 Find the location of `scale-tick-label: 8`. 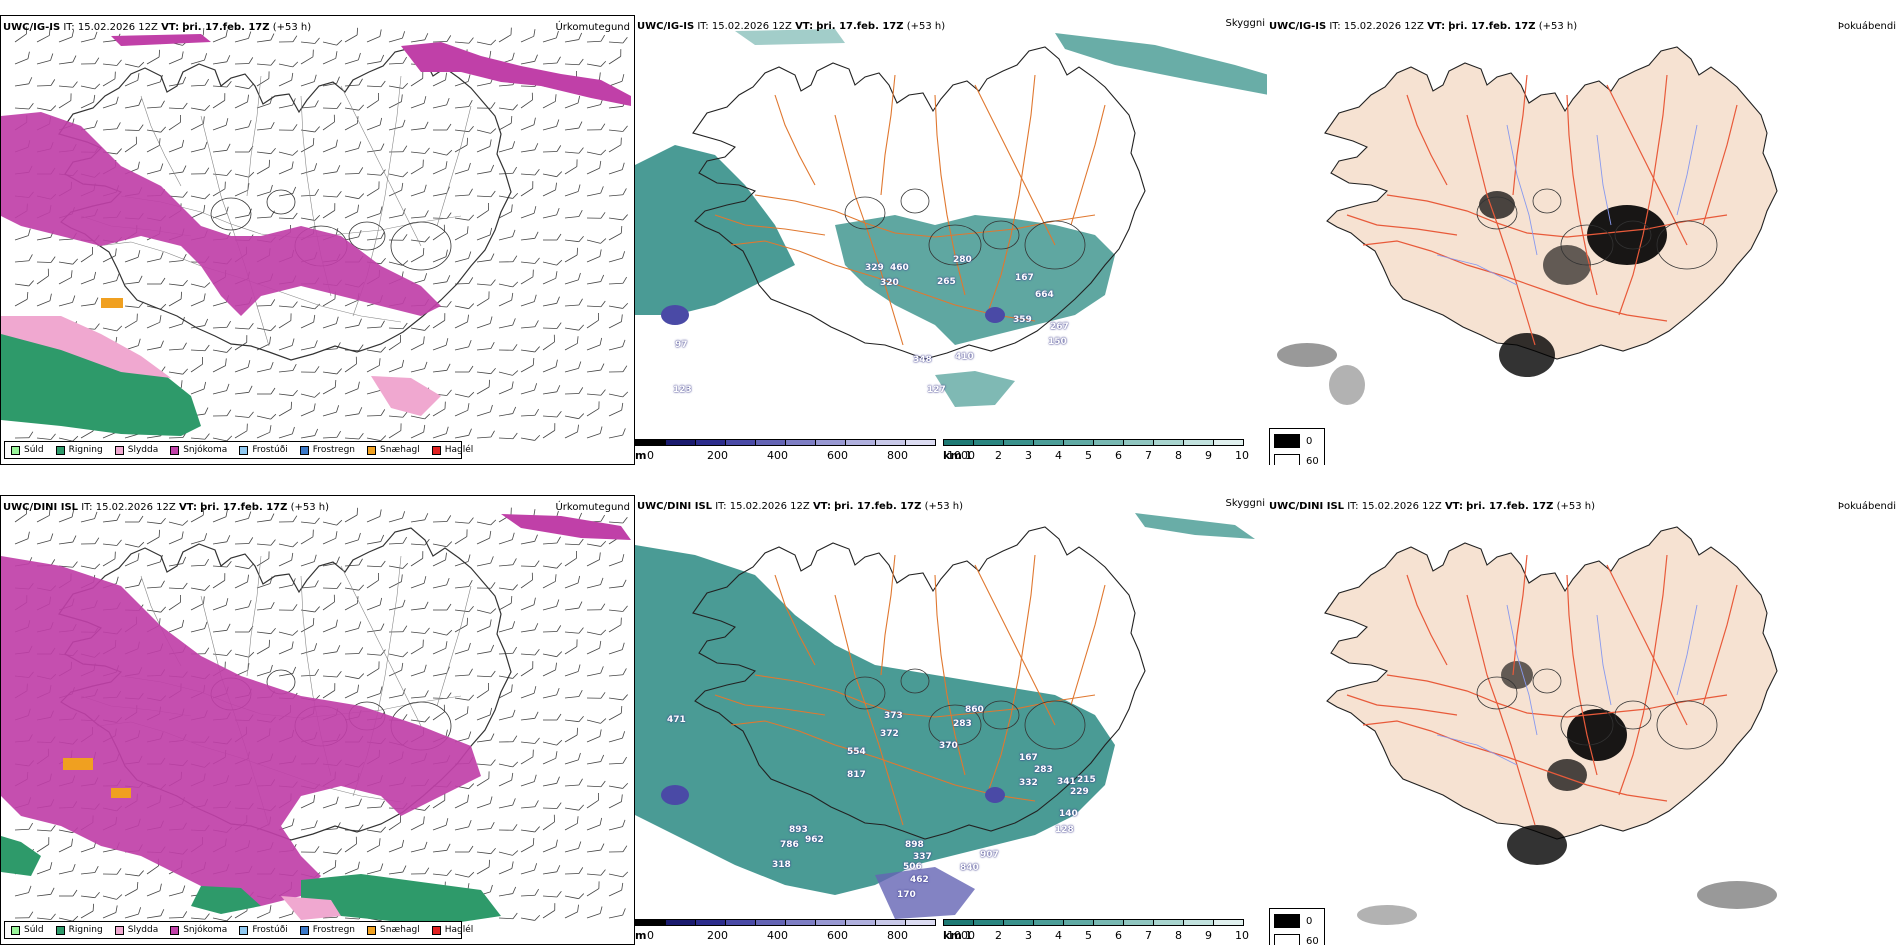

scale-tick-label: 8 is located at coordinates (1178, 455).